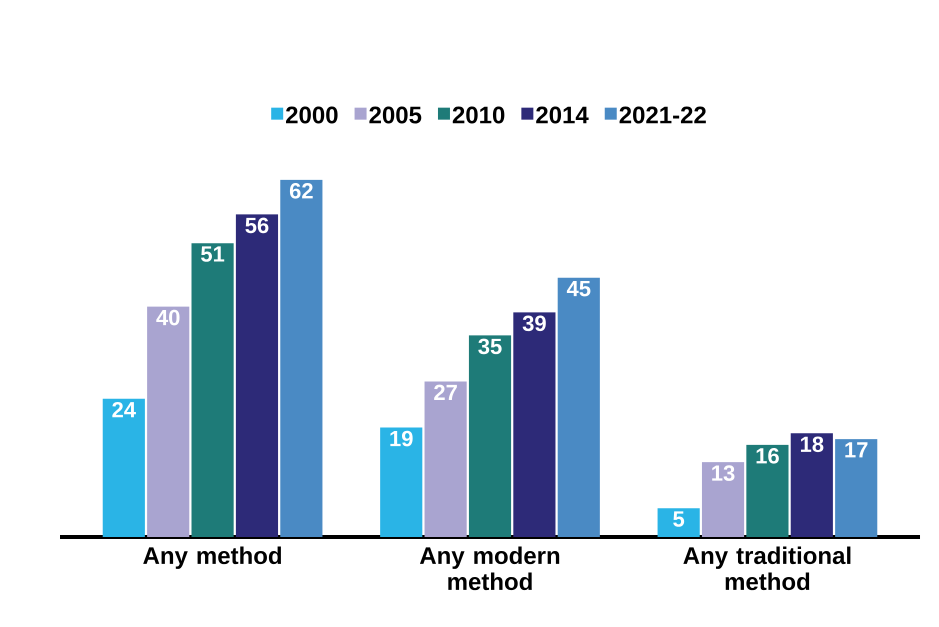 This screenshot has width=939, height=627. What do you see at coordinates (301, 191) in the screenshot?
I see `data-label: 62` at bounding box center [301, 191].